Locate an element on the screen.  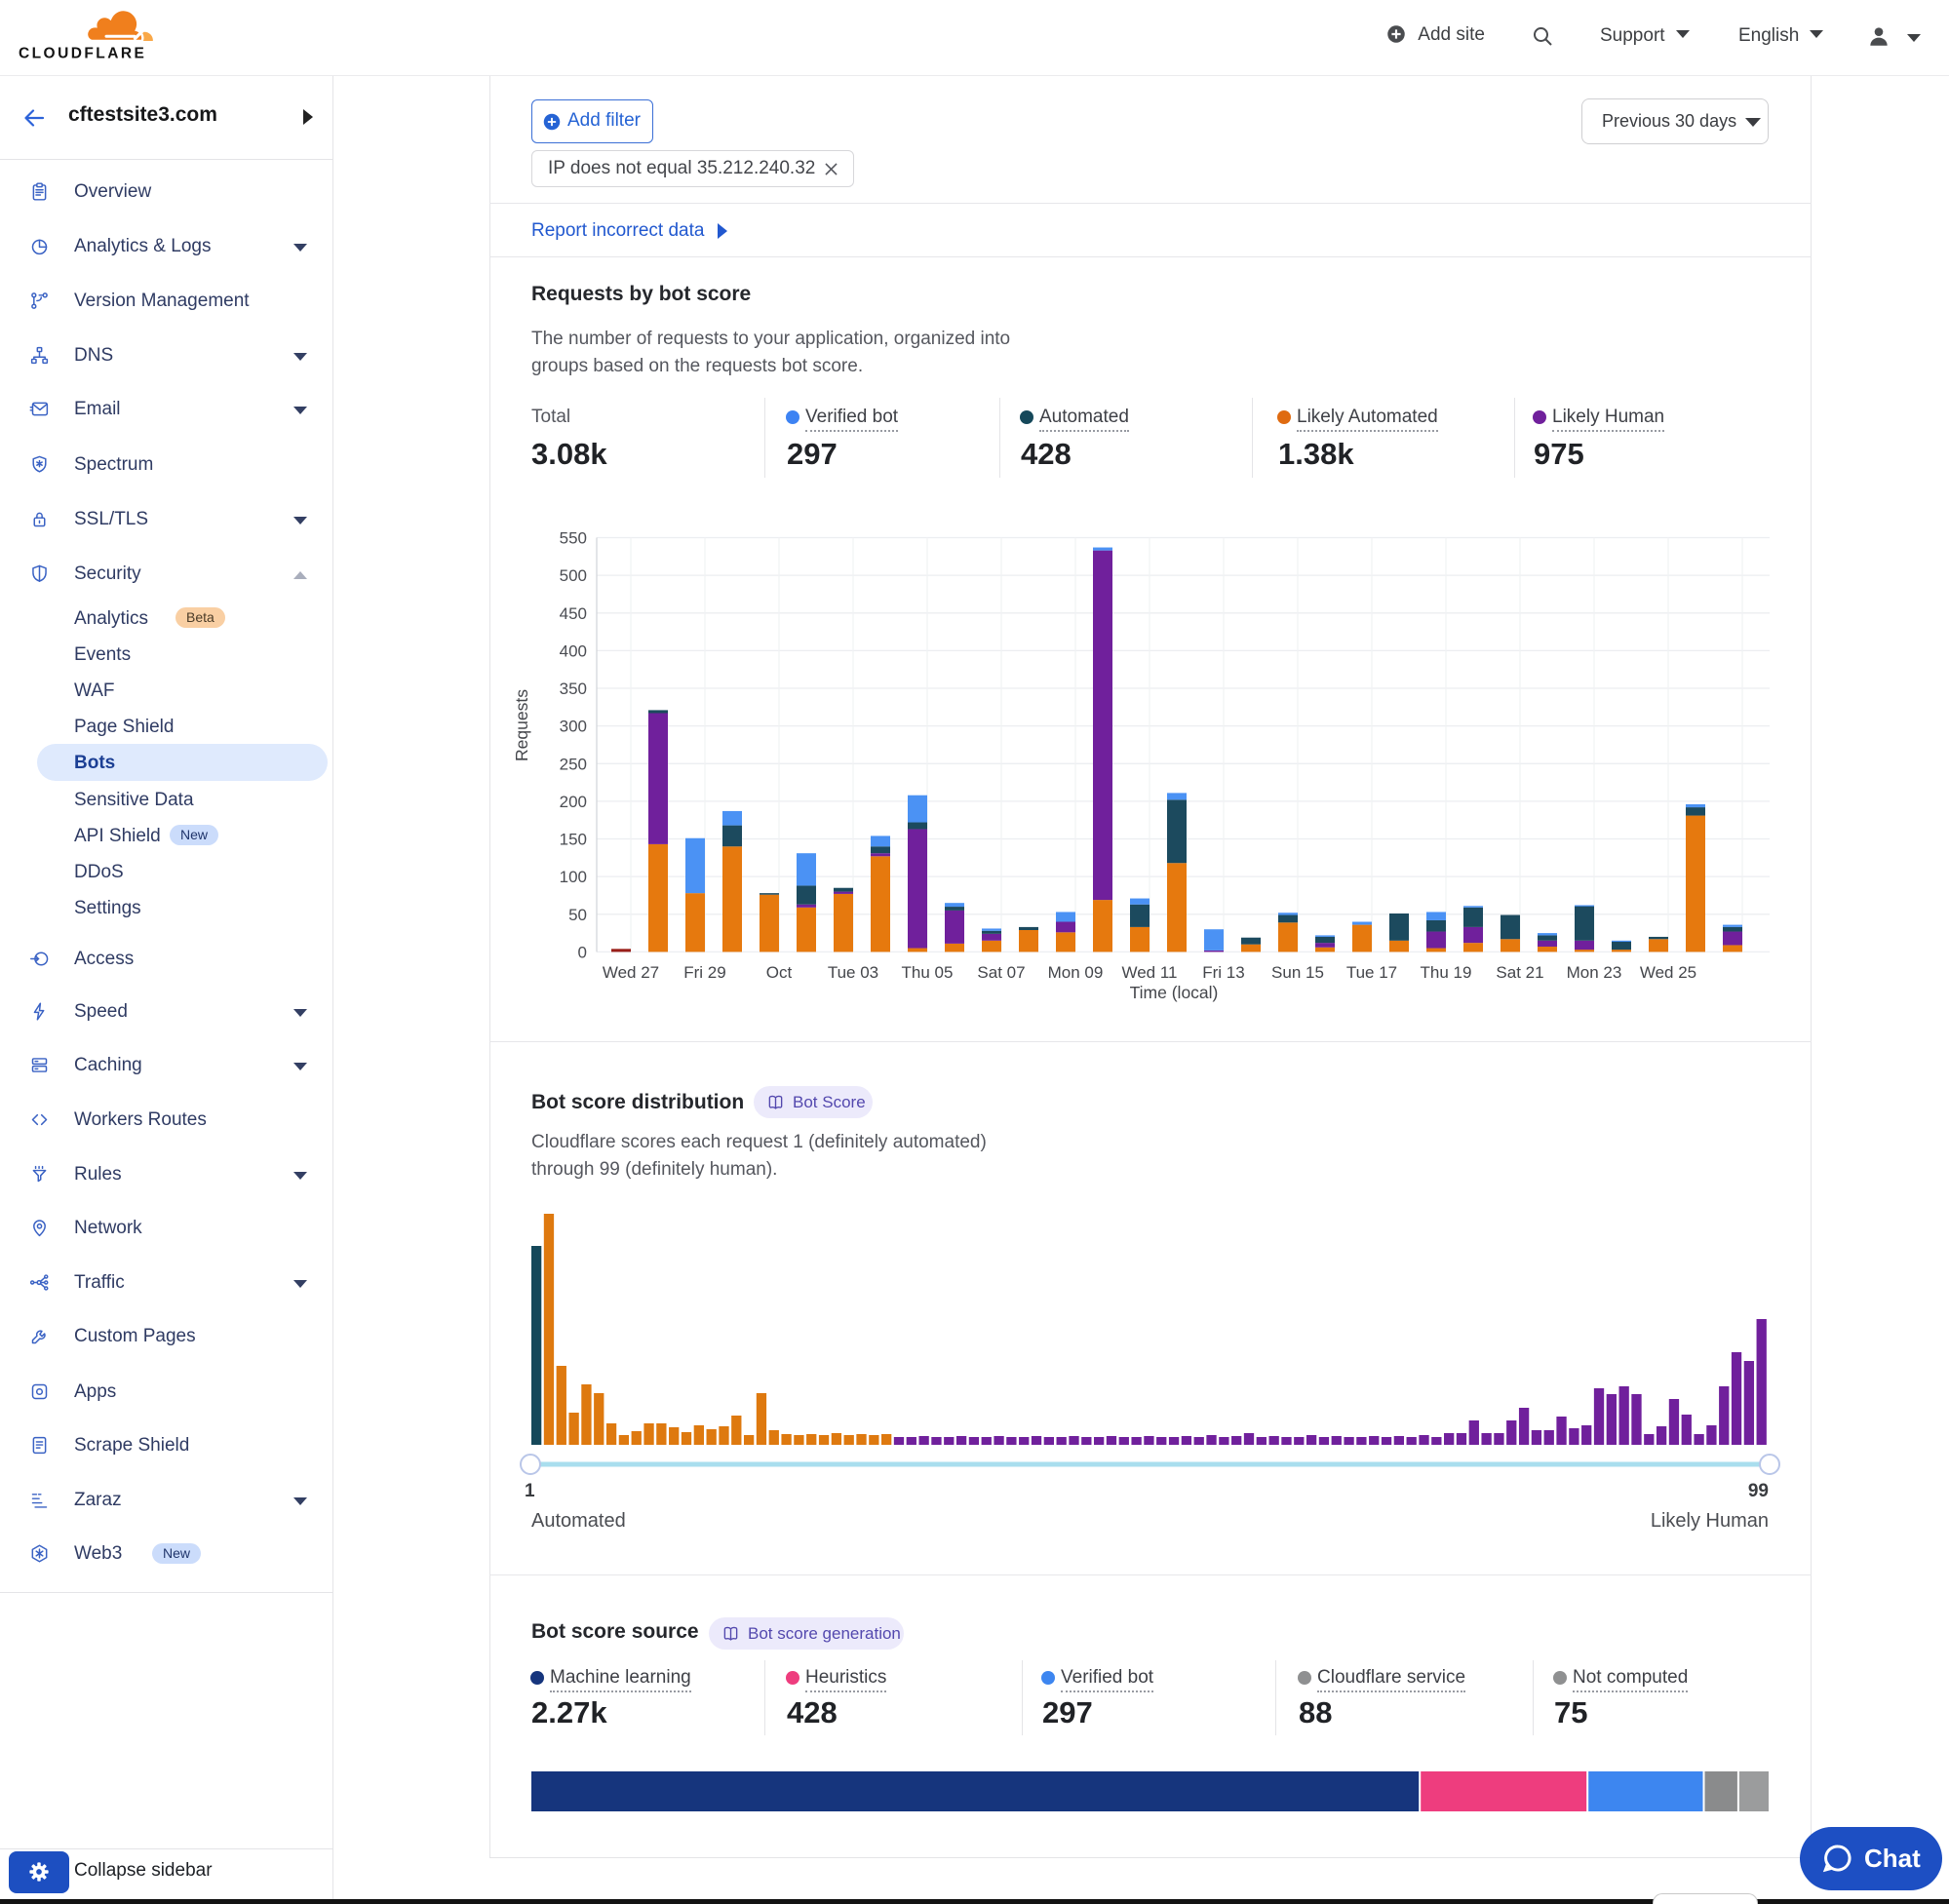
svg-text: Thu 19 is located at coordinates (1447, 972).